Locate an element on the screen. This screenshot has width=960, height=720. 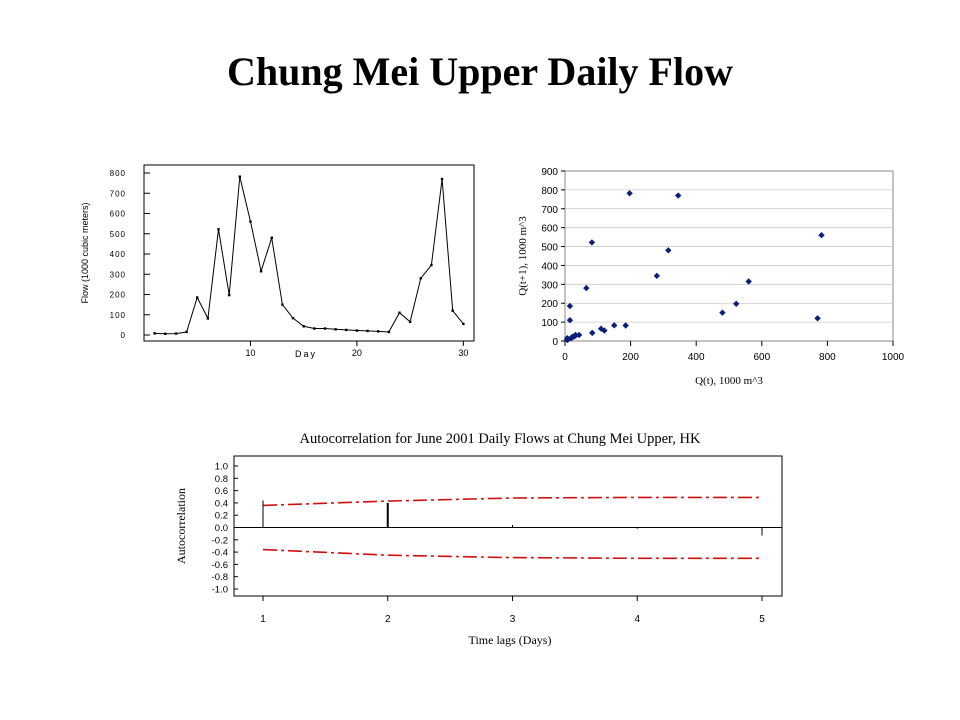
scatter-x-tick-label: 0 is located at coordinates (565, 357).